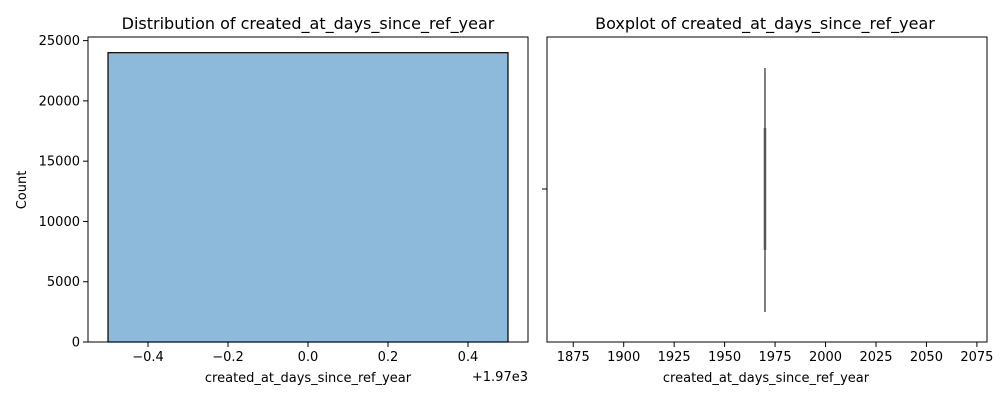  I want to click on histogram-y-tick-label: 20000, so click(59, 101).